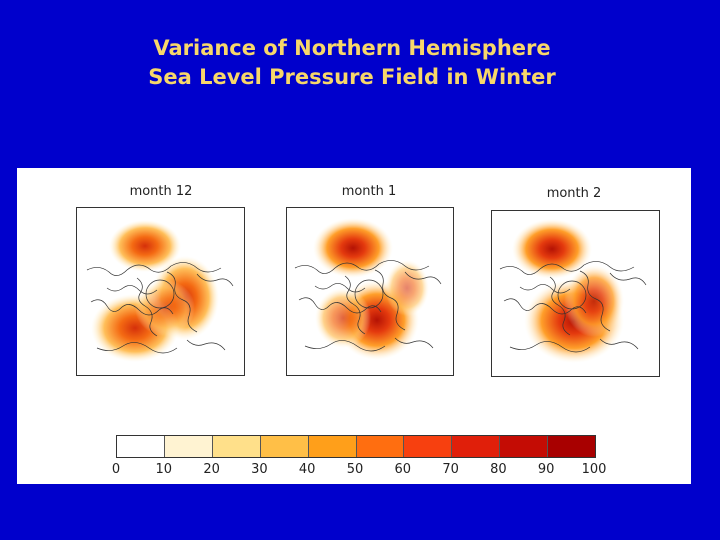 Image resolution: width=720 pixels, height=540 pixels. I want to click on colorbar-tick-label: 90, so click(546, 469).